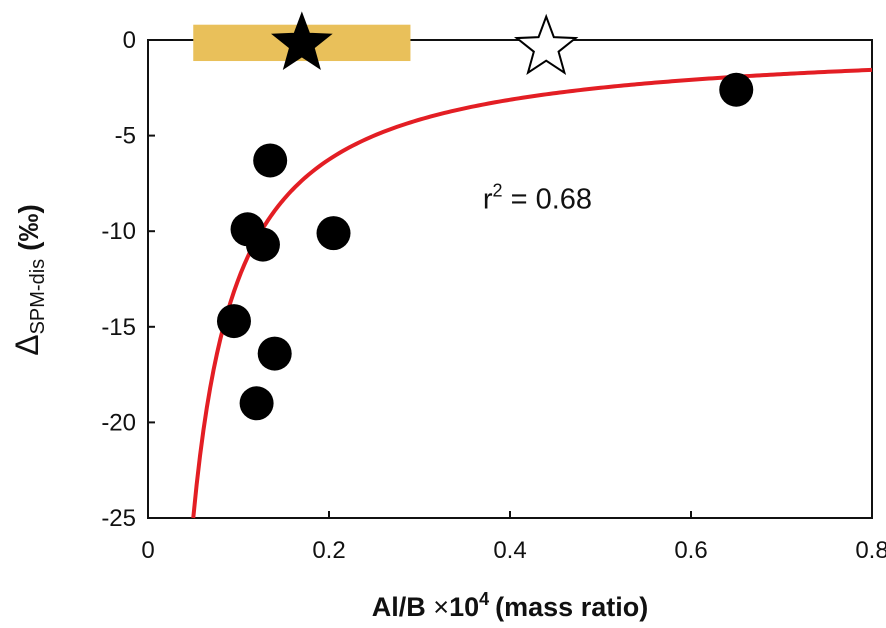 The width and height of the screenshot is (886, 628). What do you see at coordinates (571, 607) in the screenshot?
I see `x-axis-title-unit: (mass ratio)` at bounding box center [571, 607].